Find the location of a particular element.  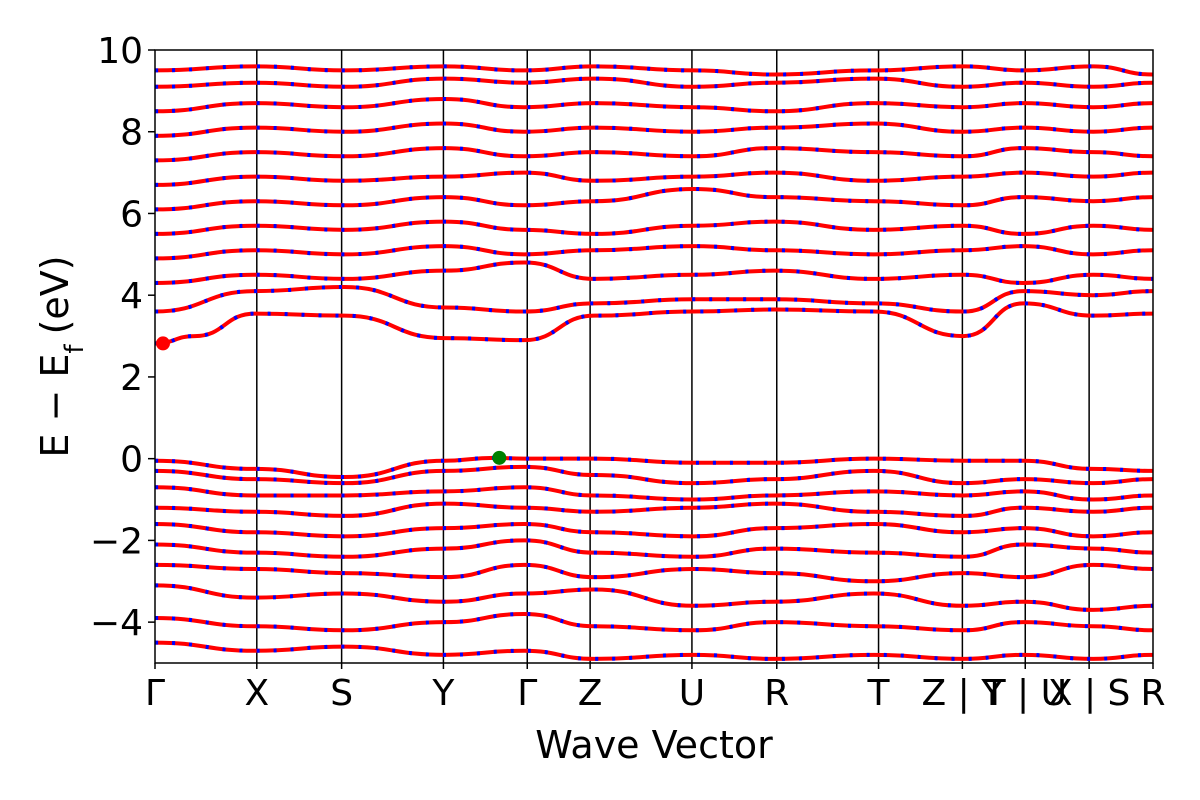

x-tick-label: Z | Y is located at coordinates (963, 693).